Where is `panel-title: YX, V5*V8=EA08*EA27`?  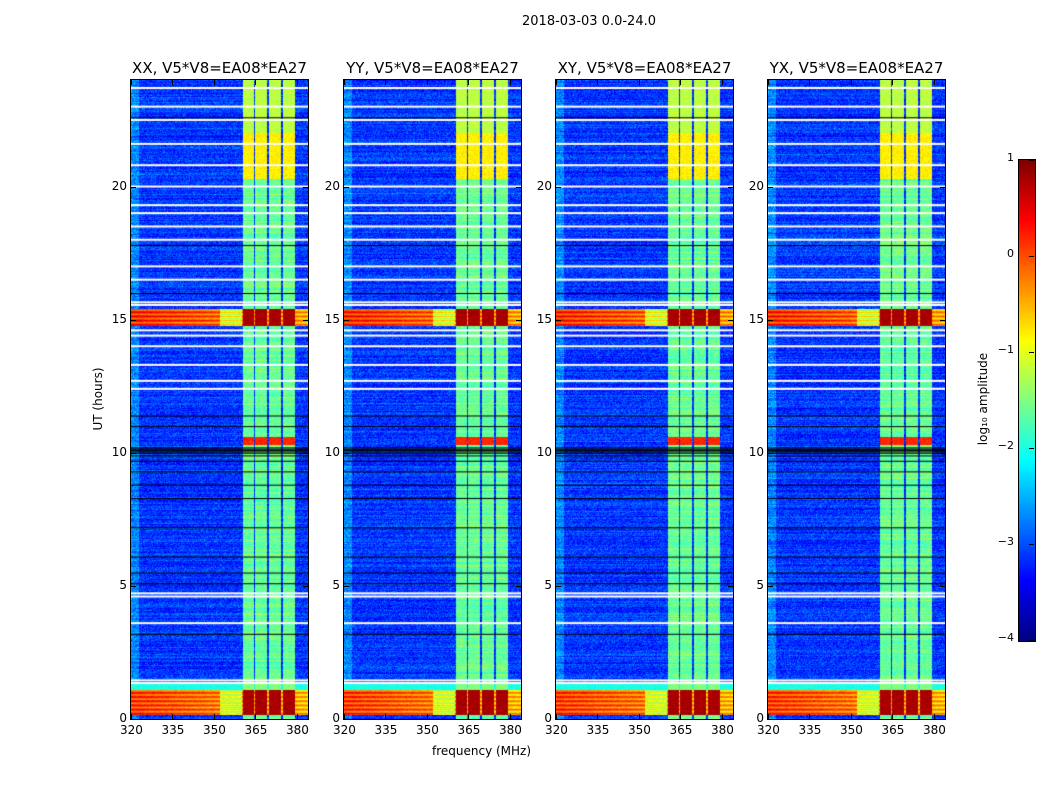 panel-title: YX, V5*V8=EA08*EA27 is located at coordinates (856, 68).